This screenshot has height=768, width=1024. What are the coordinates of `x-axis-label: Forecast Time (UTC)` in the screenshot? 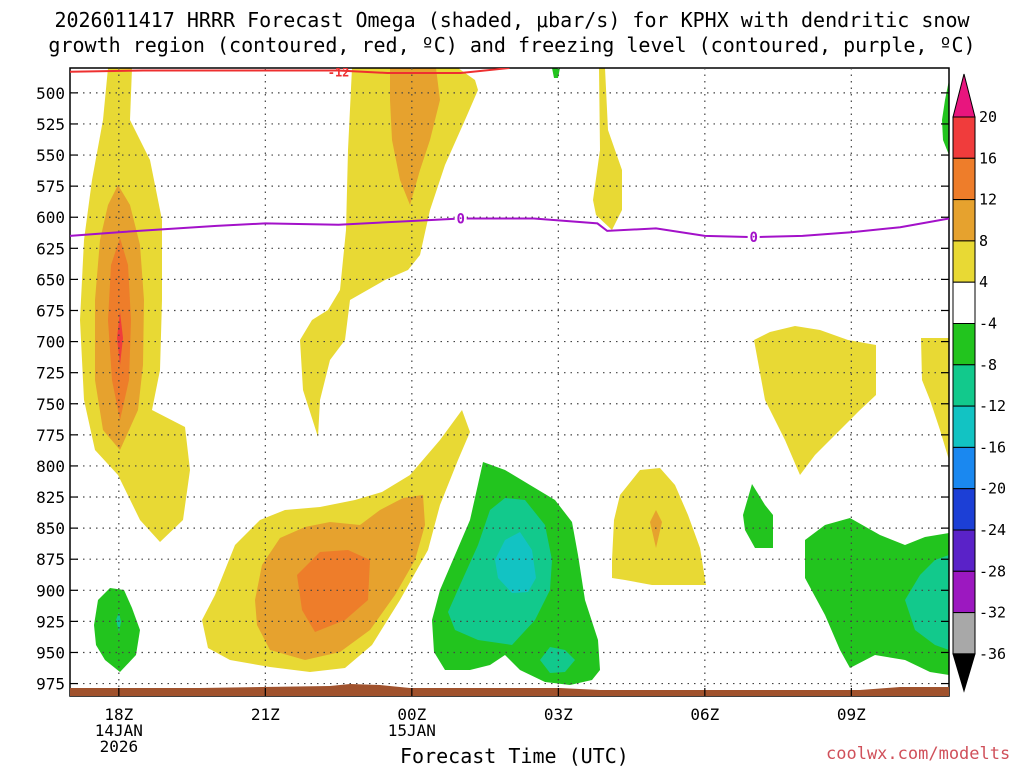 It's located at (514, 756).